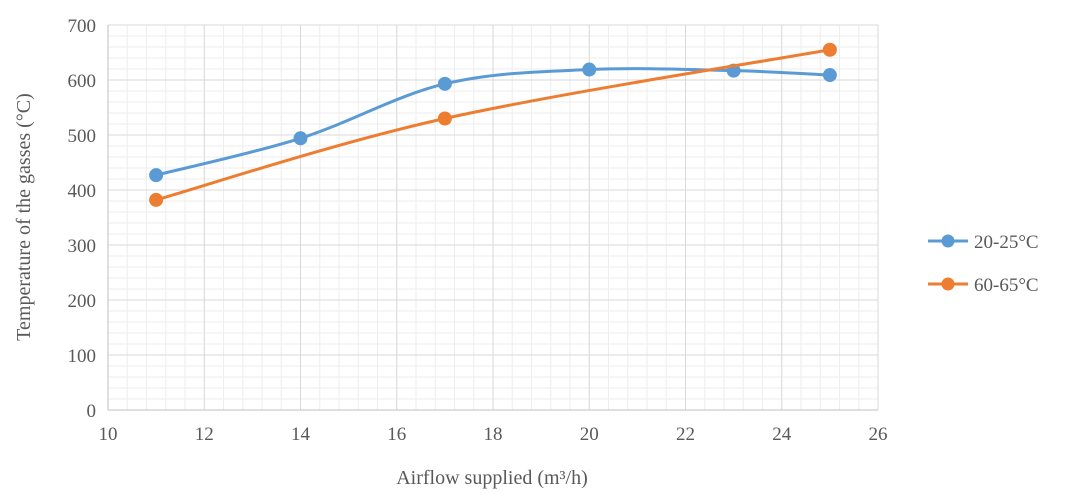 The width and height of the screenshot is (1084, 494). What do you see at coordinates (1006, 285) in the screenshot?
I see `legend-label: 60-65°C` at bounding box center [1006, 285].